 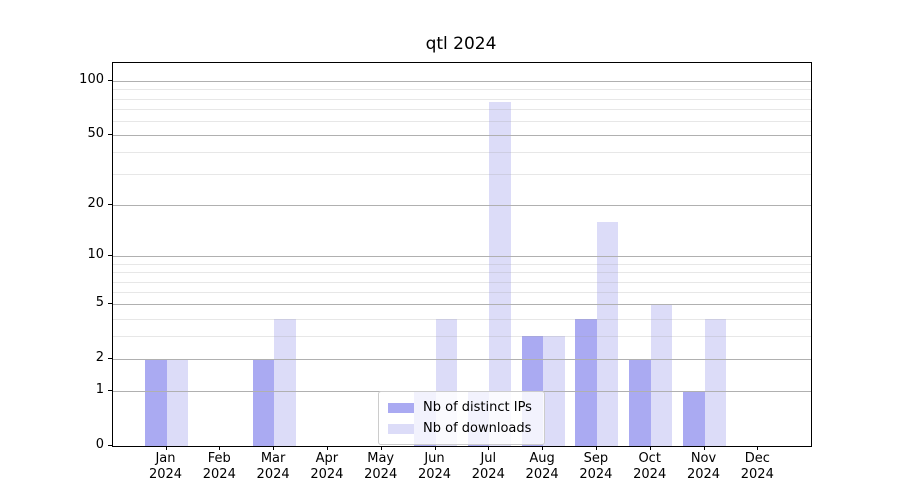 What do you see at coordinates (640, 402) in the screenshot?
I see `bar-distinct-ips-oct` at bounding box center [640, 402].